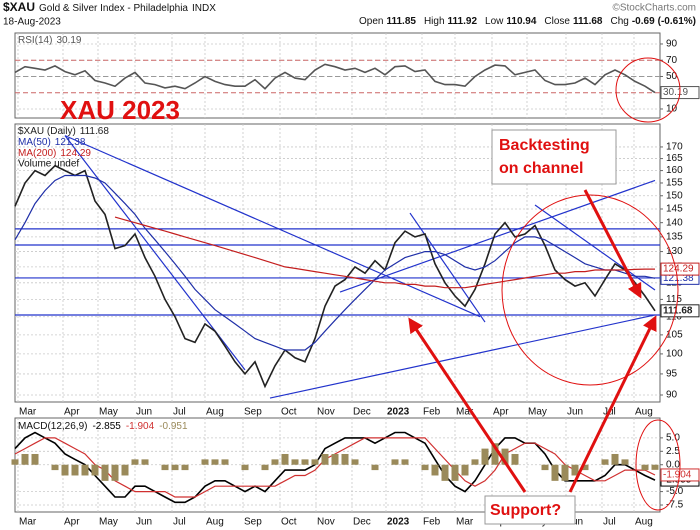 The image size is (700, 530). Describe the element at coordinates (253, 412) in the screenshot. I see `x-tick-label: Sep` at that location.